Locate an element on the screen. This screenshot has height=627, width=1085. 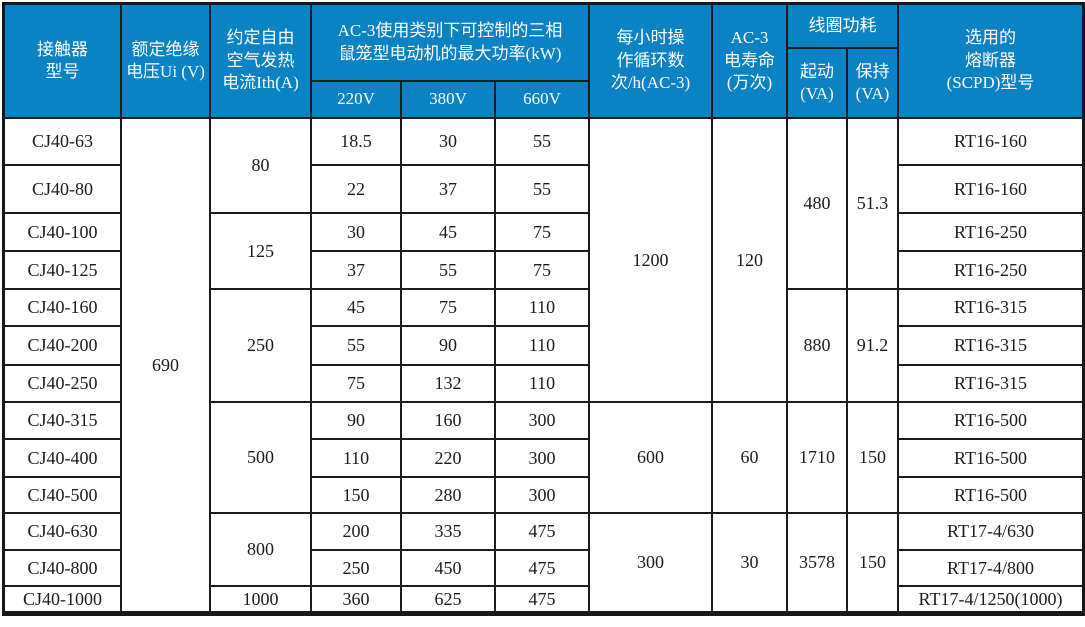
header-coil-power: 线圈功耗 is located at coordinates (842, 26).